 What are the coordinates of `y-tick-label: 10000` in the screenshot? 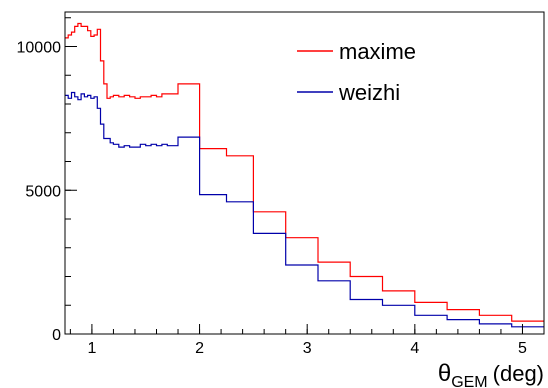 It's located at (39, 48).